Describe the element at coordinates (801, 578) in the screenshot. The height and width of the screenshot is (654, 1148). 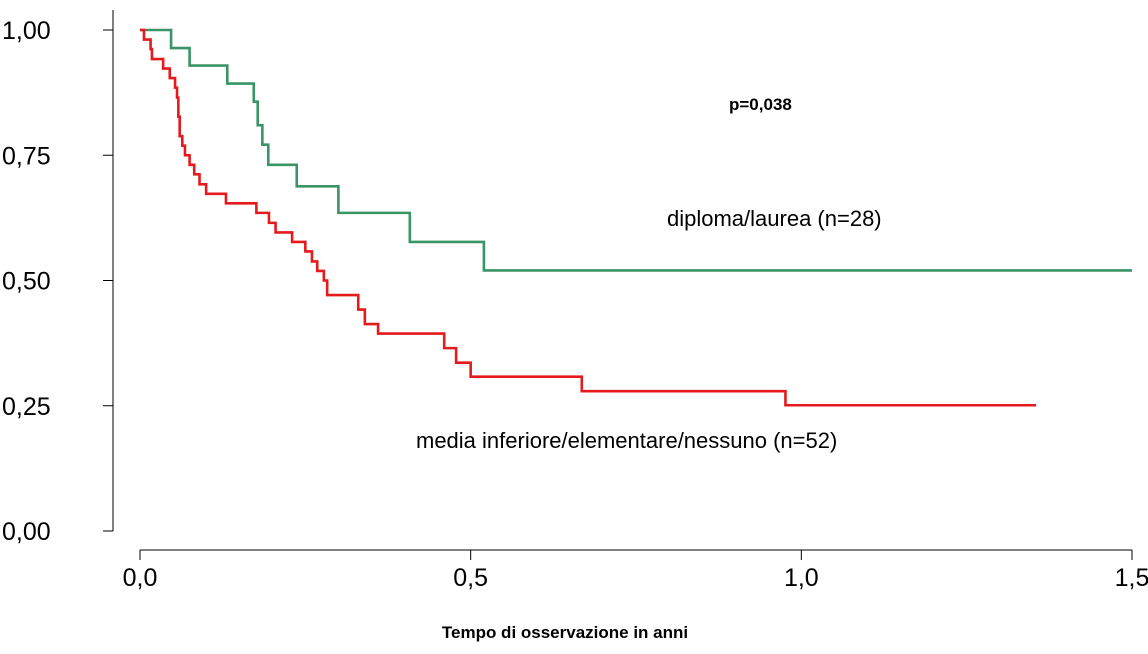
I see `x-tick-label: 1,0` at that location.